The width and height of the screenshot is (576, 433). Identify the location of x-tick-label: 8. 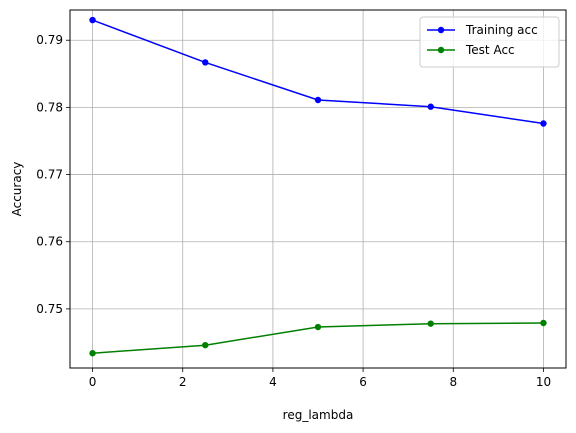
(453, 382).